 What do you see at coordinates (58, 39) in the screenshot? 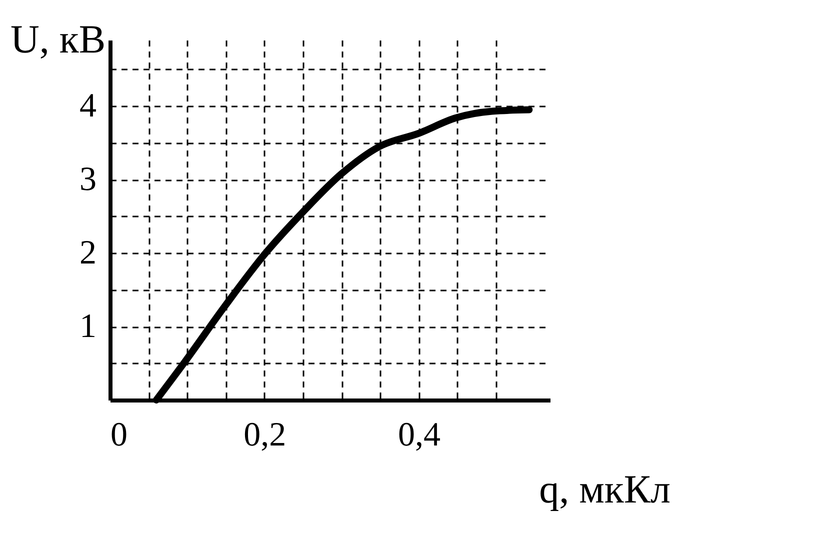
I see `y-axis-title: U, кВ` at bounding box center [58, 39].